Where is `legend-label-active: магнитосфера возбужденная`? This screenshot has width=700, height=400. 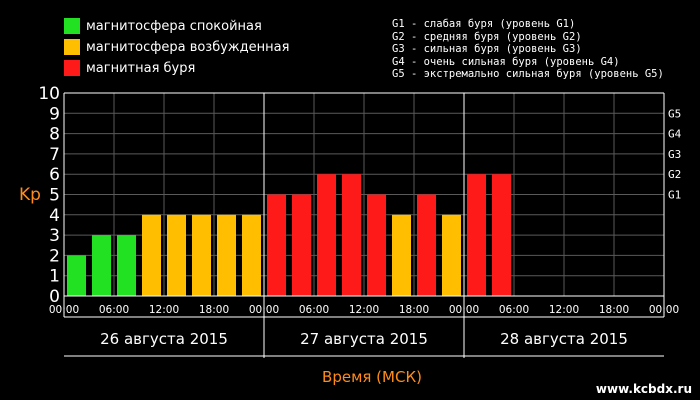 legend-label-active: магнитосфера возбужденная is located at coordinates (188, 47).